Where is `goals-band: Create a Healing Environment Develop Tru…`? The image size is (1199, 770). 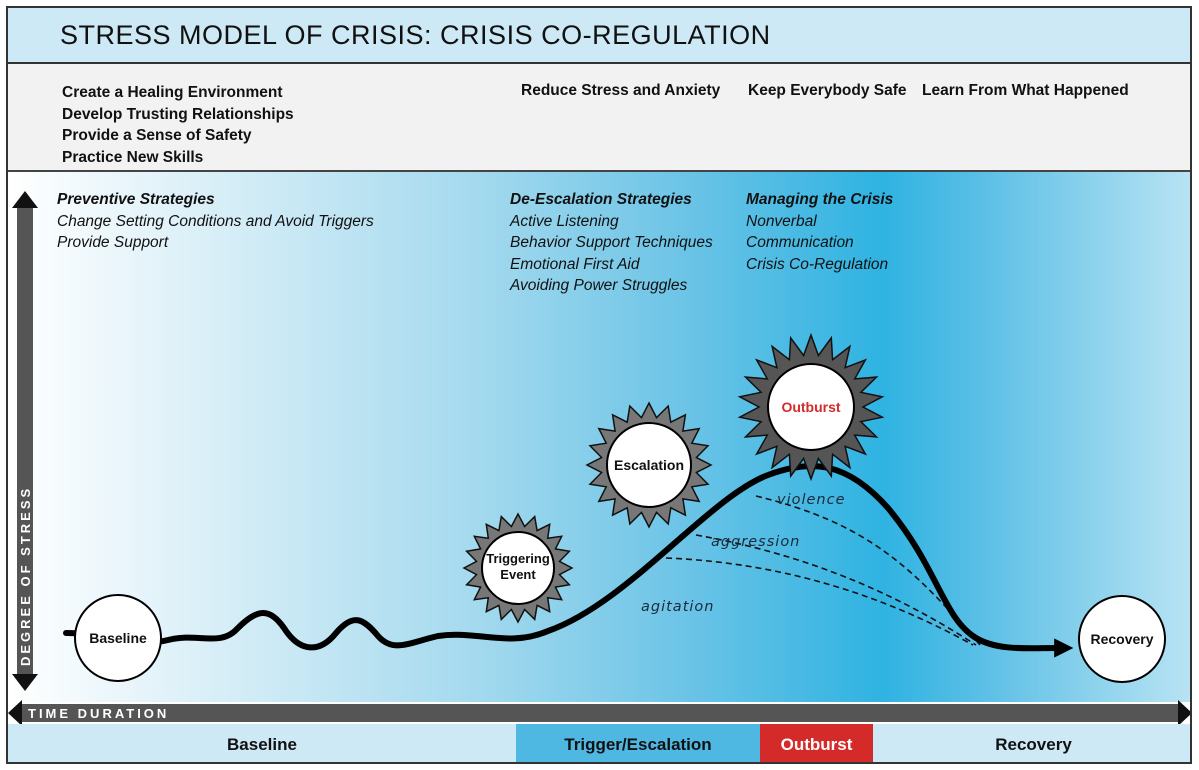 goals-band: Create a Healing Environment Develop Tru… is located at coordinates (599, 118).